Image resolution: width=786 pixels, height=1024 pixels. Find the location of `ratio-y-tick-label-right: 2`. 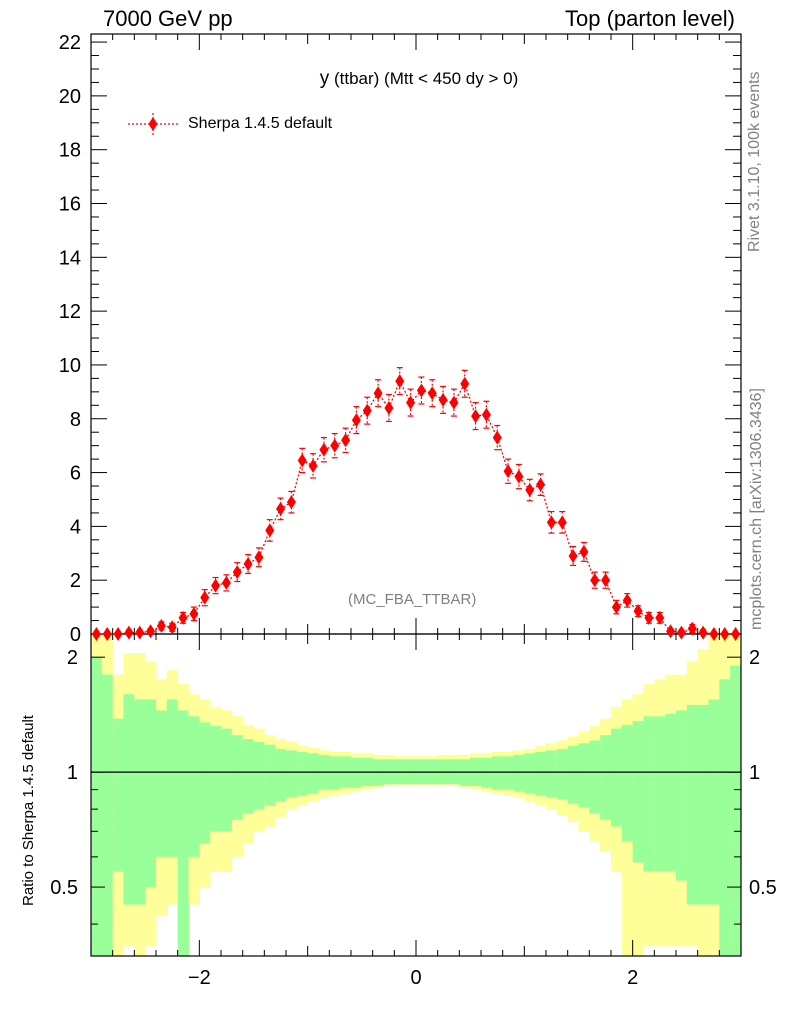

ratio-y-tick-label-right: 2 is located at coordinates (754, 658).